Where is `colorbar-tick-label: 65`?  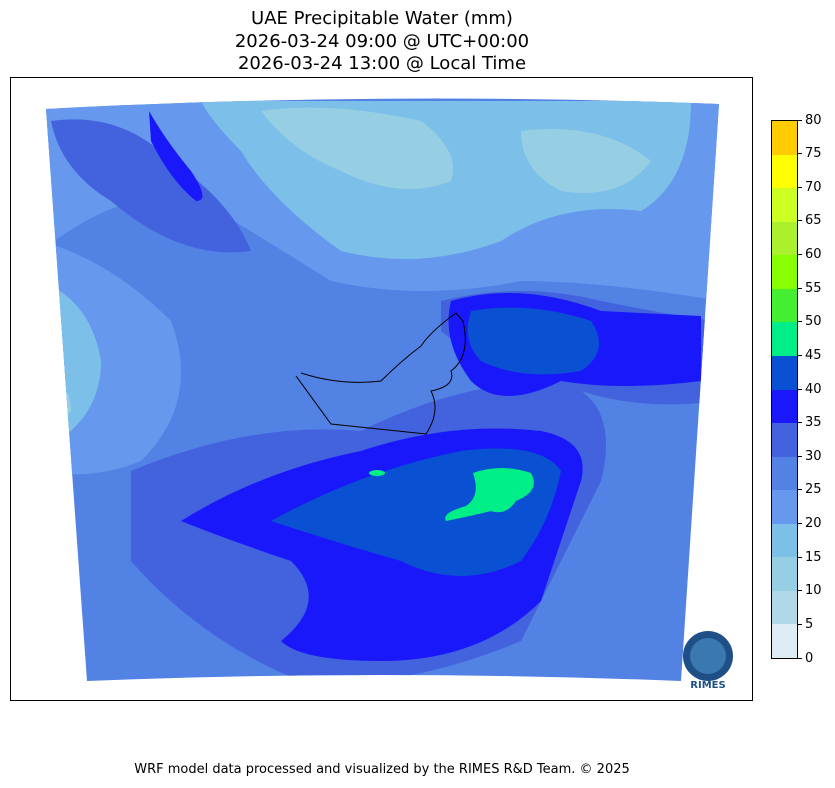
colorbar-tick-label: 65 is located at coordinates (810, 220).